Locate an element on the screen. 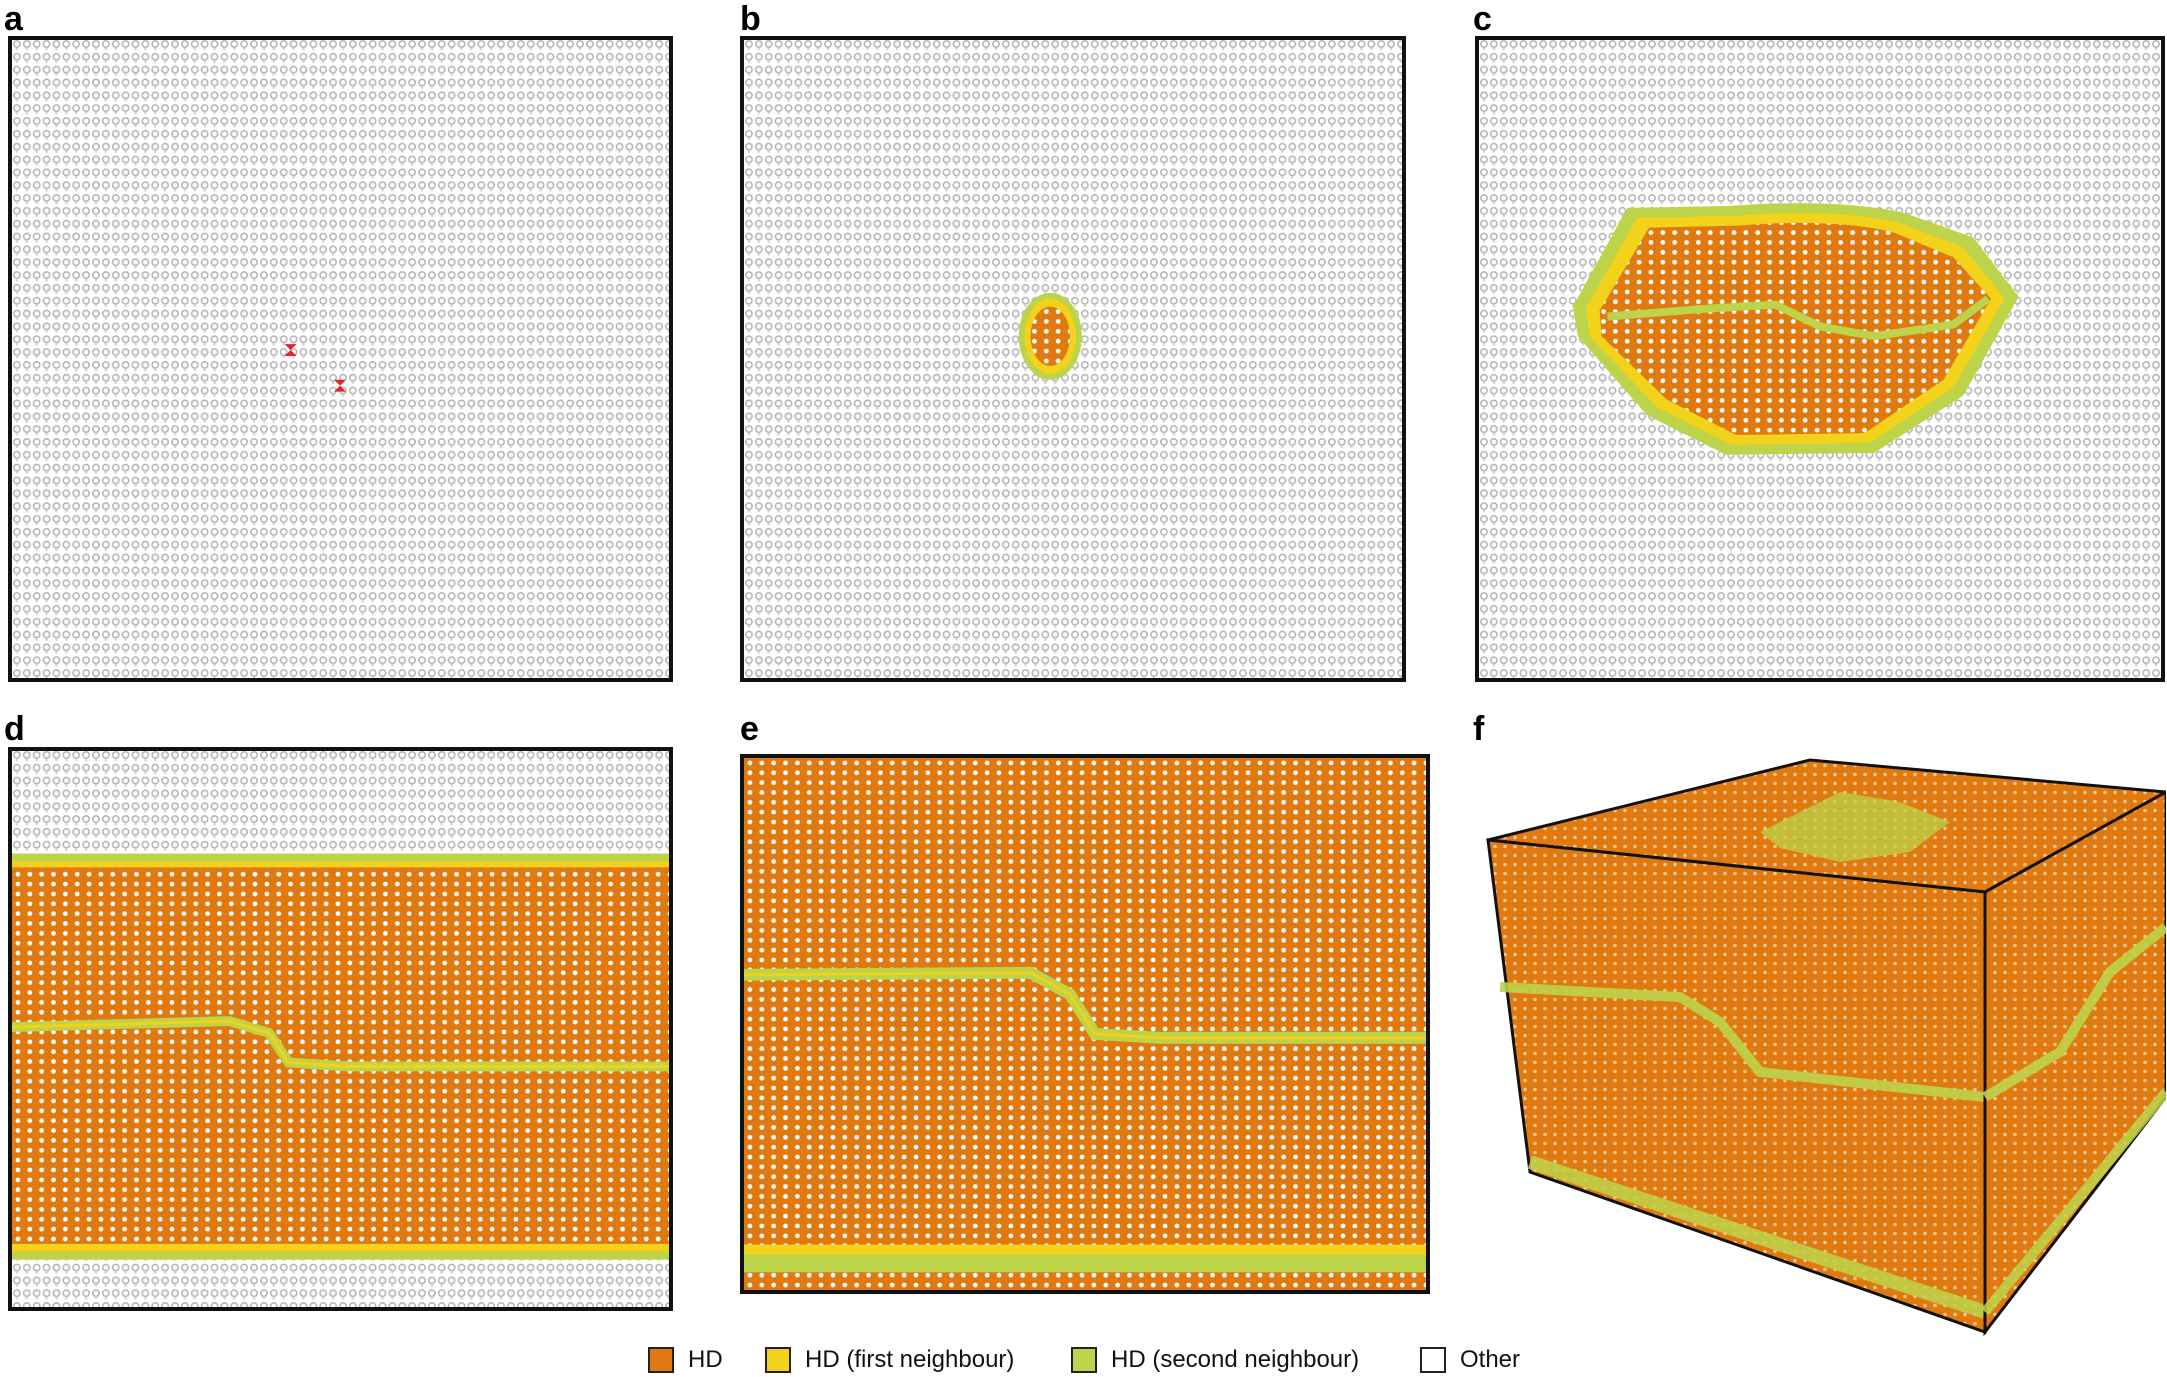 This screenshot has width=2167, height=1377. legend-swatch-other is located at coordinates (1433, 1360).